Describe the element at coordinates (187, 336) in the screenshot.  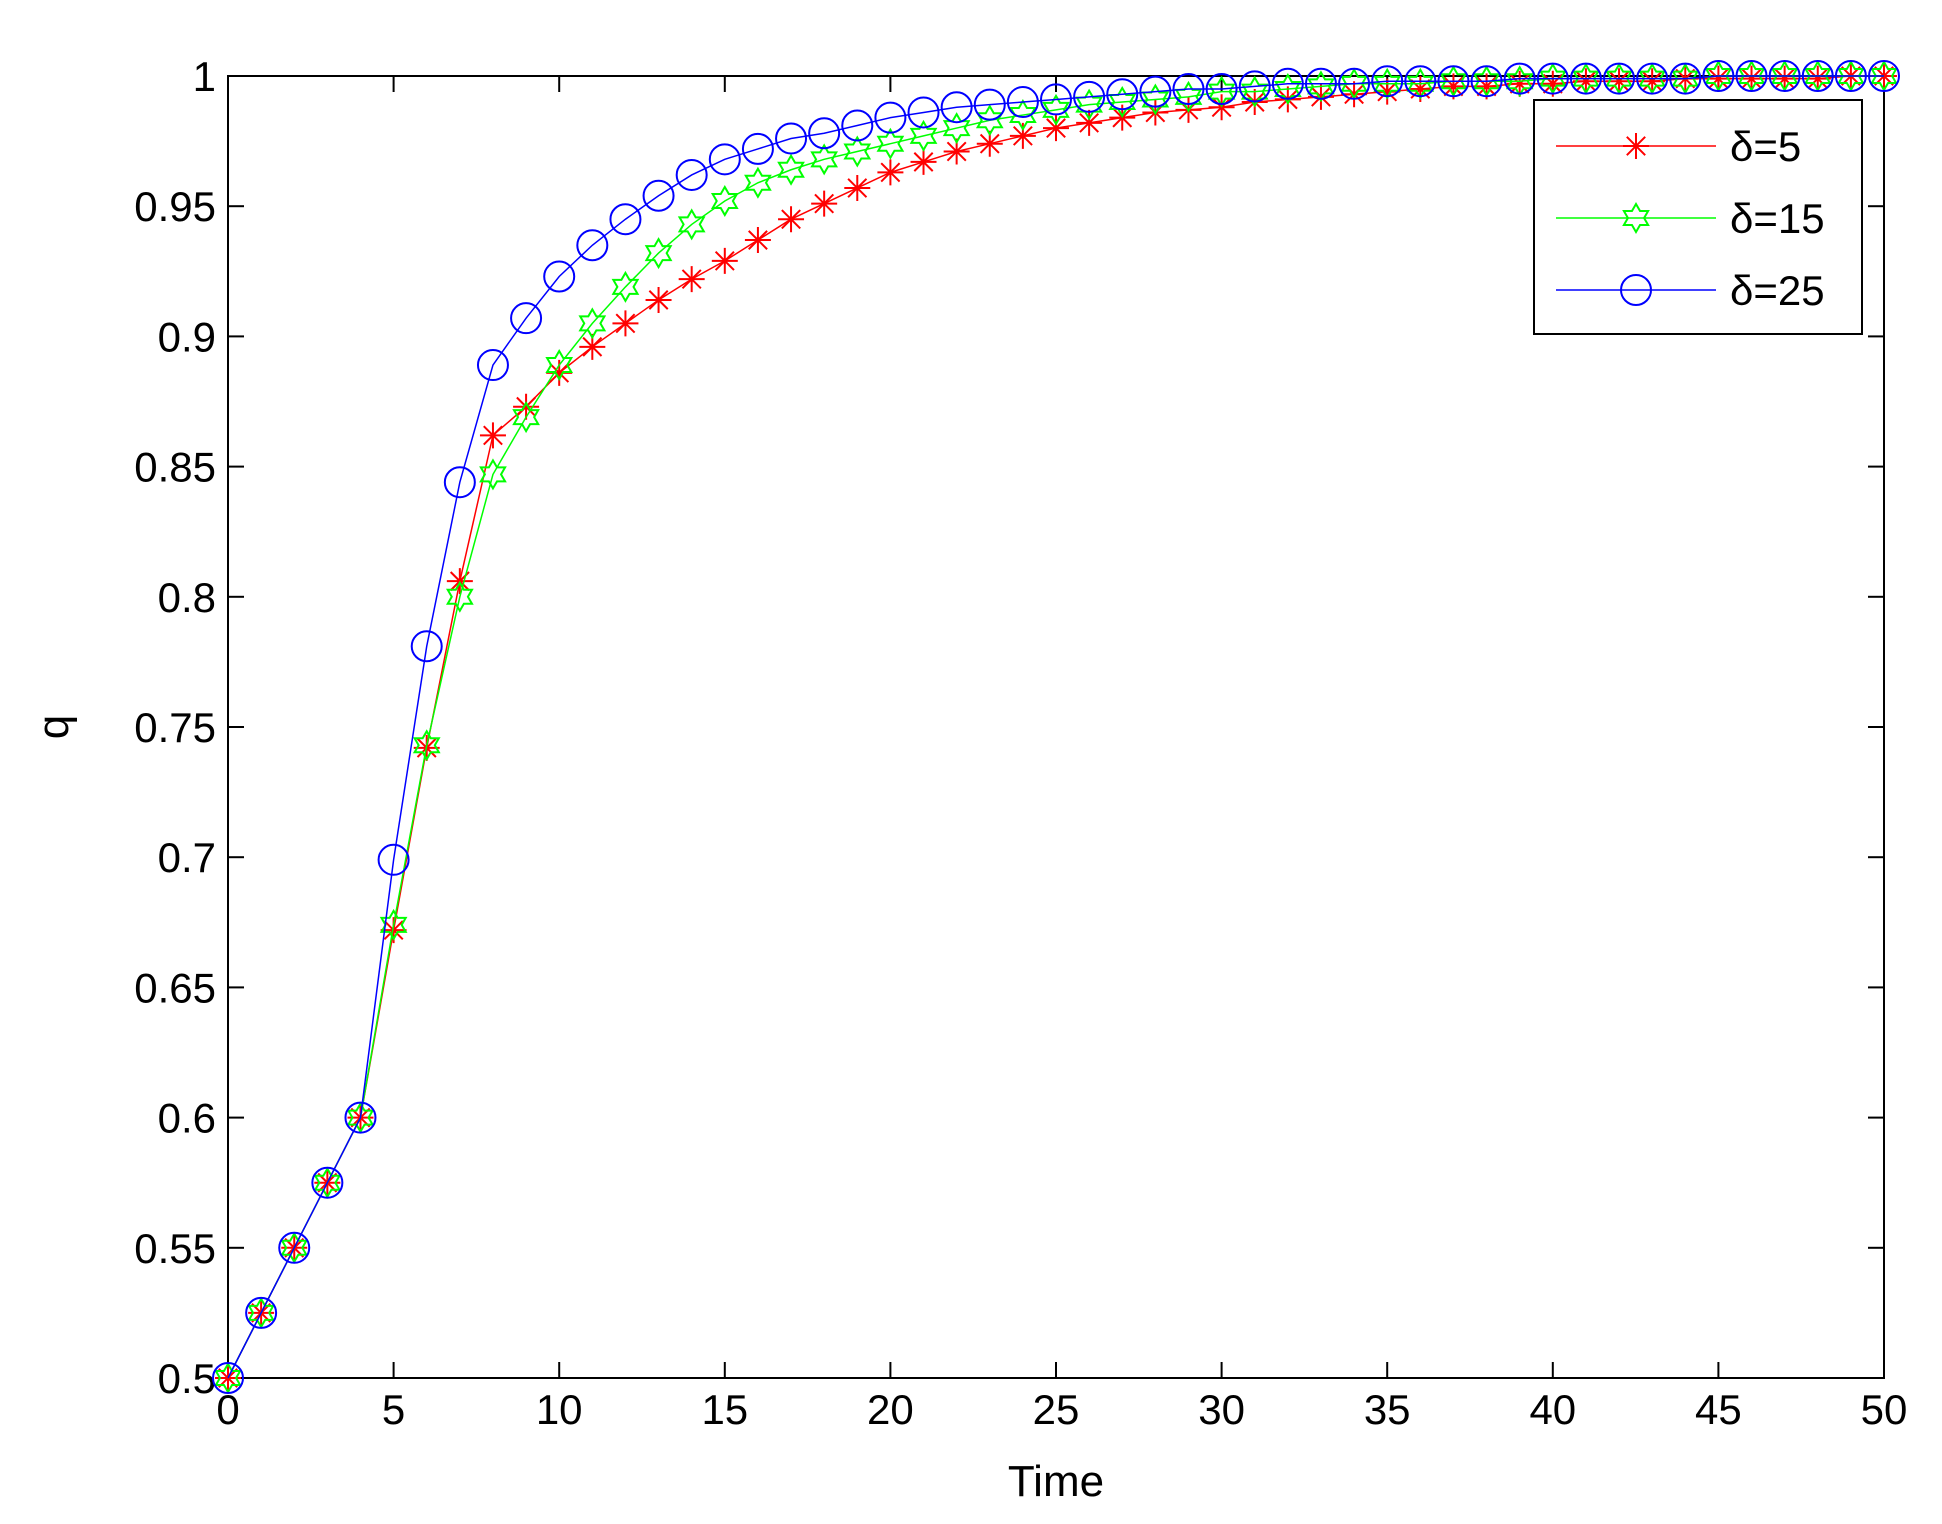
I see `y-tick-label: 0.9` at that location.